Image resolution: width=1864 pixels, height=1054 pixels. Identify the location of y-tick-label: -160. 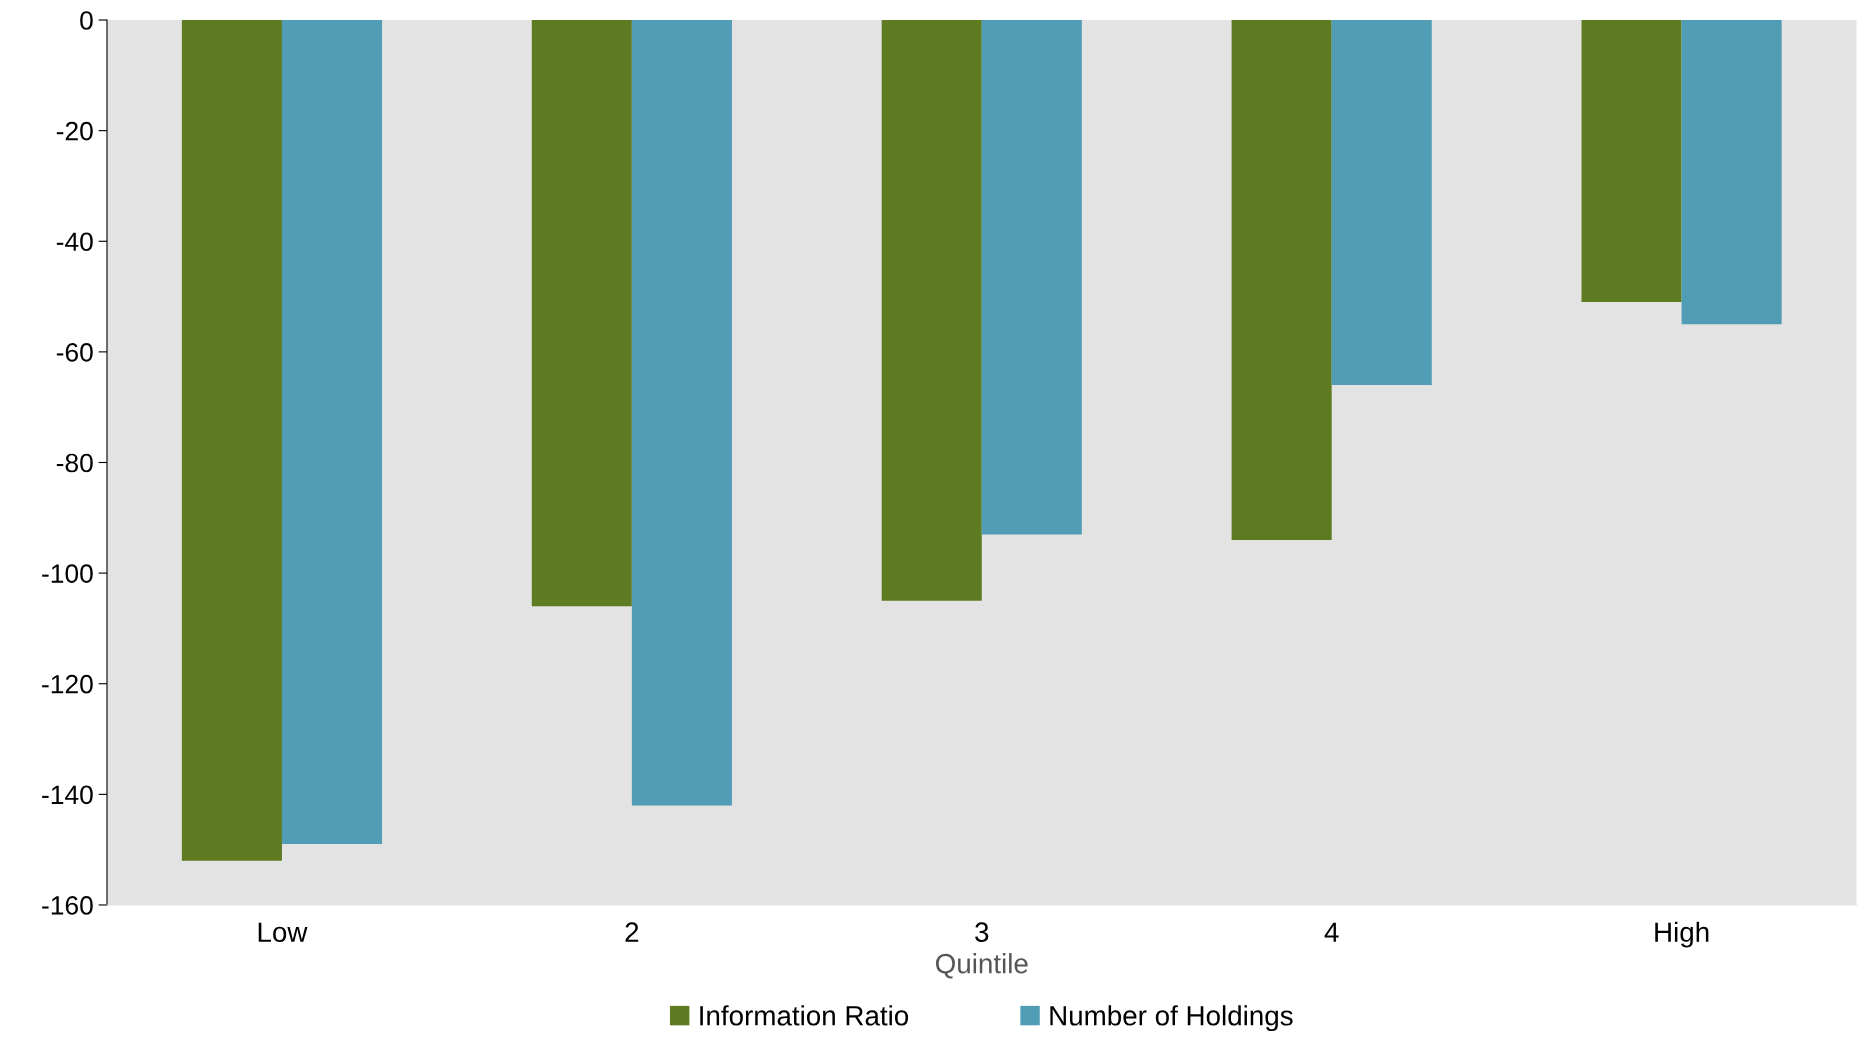
(67, 905).